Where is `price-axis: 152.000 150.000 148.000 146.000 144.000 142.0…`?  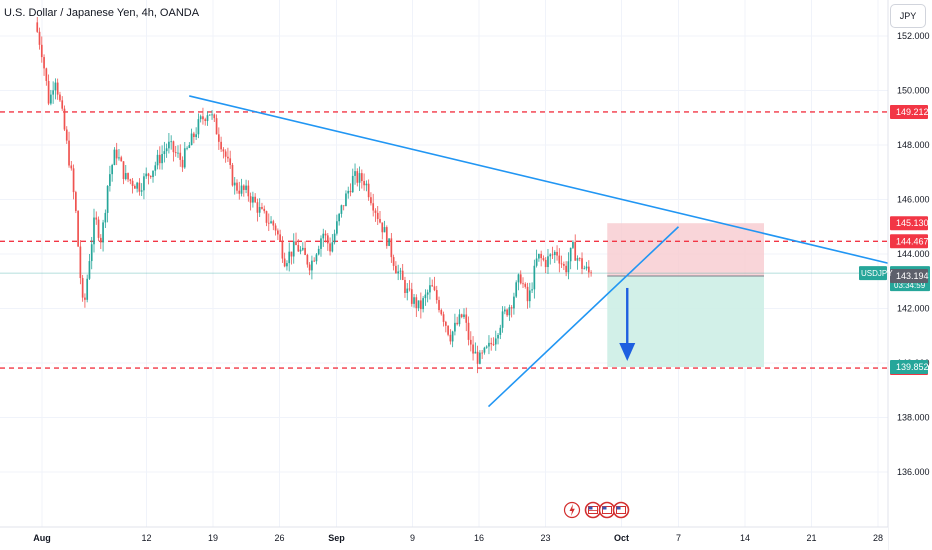 price-axis: 152.000 150.000 148.000 146.000 144.000 142.0… is located at coordinates (909, 275).